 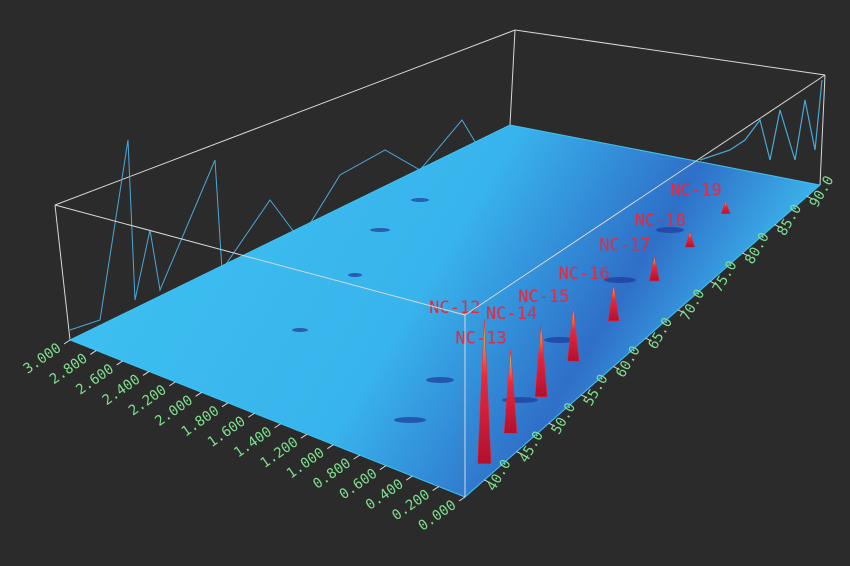 What do you see at coordinates (761, 120) in the screenshot?
I see `back-trace` at bounding box center [761, 120].